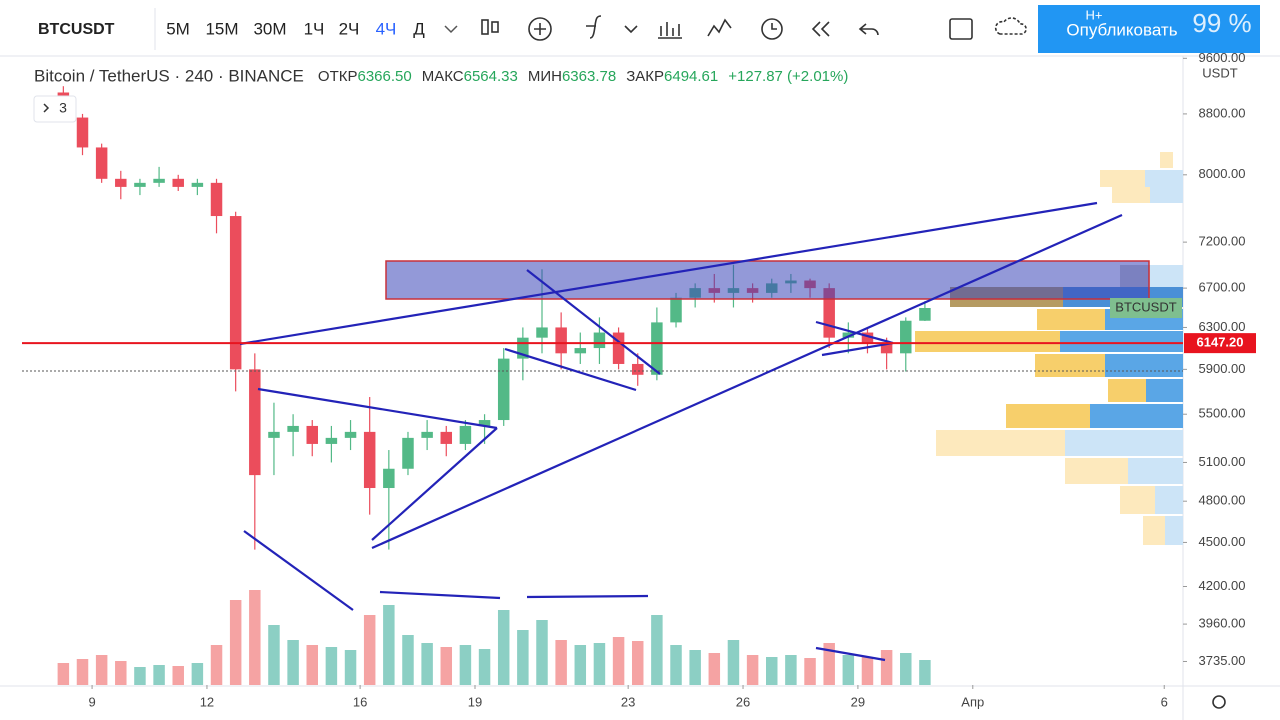  What do you see at coordinates (1222, 585) in the screenshot?
I see `y-tick-label: 4200.00` at bounding box center [1222, 585].